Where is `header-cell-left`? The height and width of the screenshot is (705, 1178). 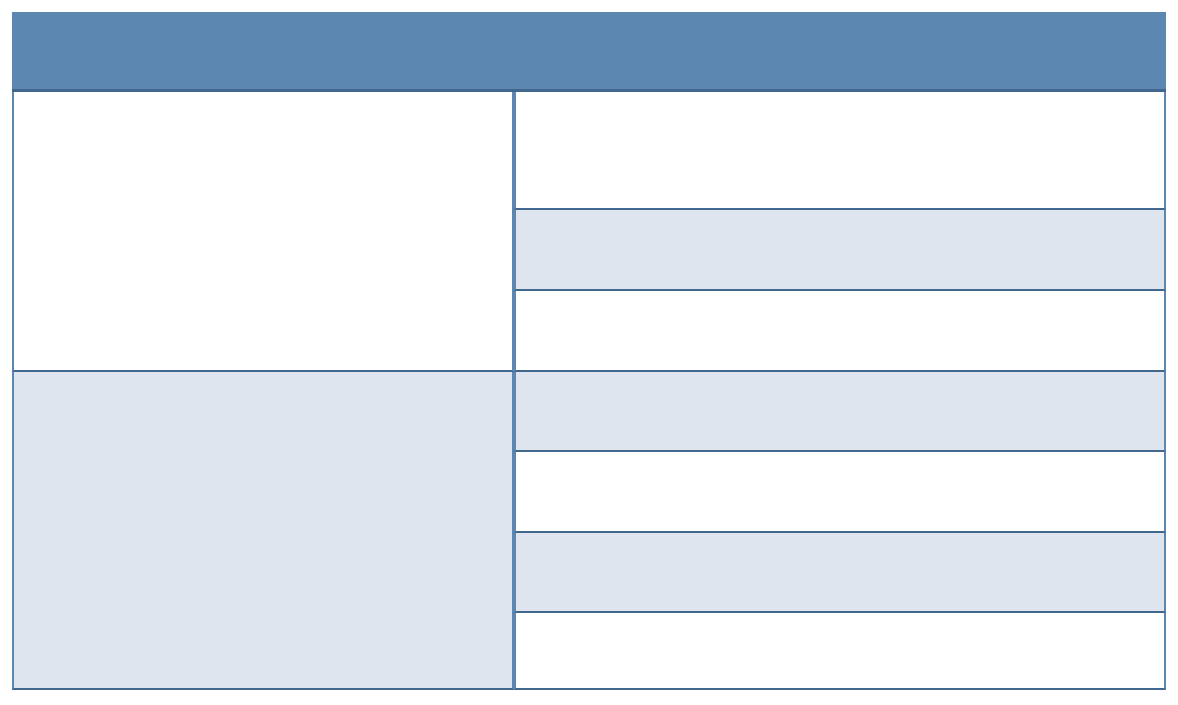
header-cell-left is located at coordinates (263, 50).